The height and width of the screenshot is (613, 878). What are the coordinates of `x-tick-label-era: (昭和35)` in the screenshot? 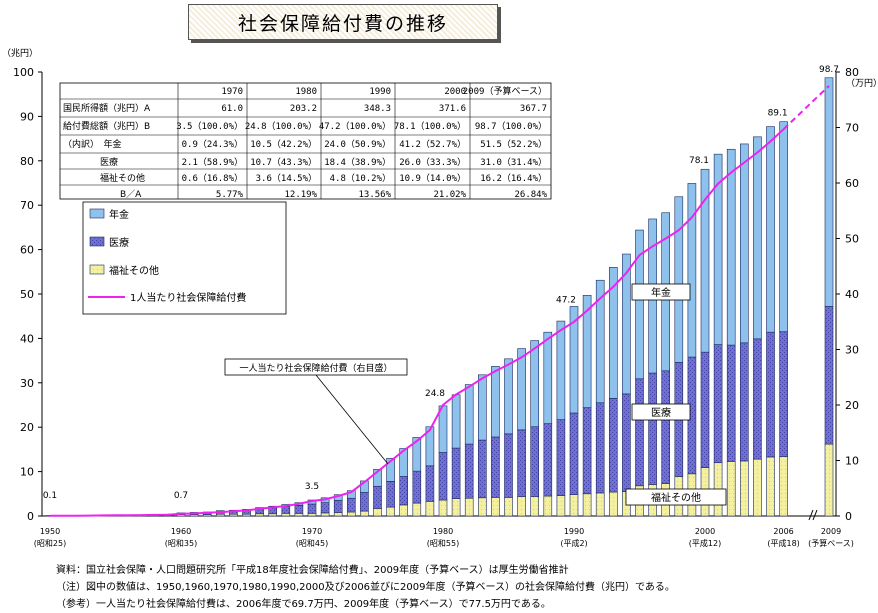 It's located at (181, 543).